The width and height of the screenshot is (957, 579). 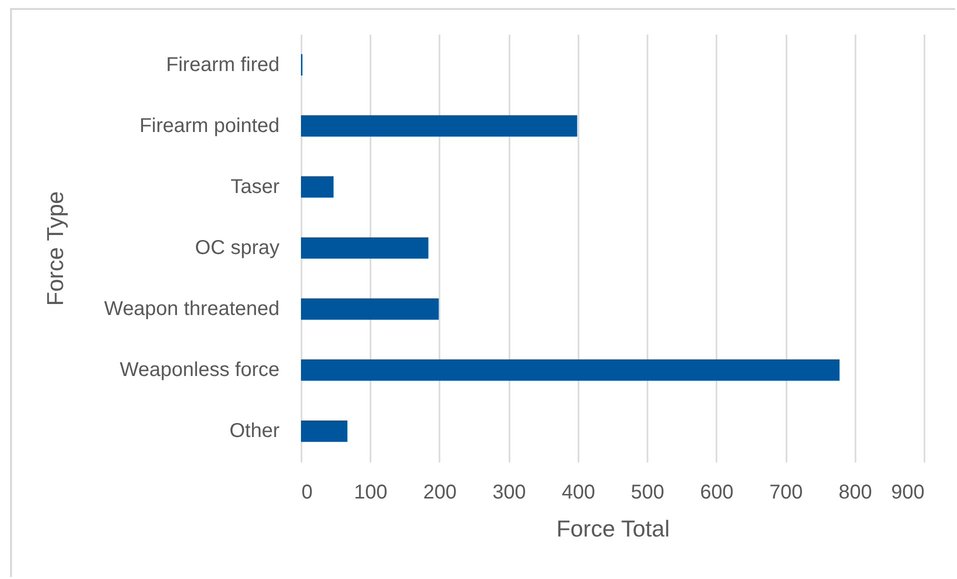 I want to click on x-tick-label: 100, so click(x=371, y=493).